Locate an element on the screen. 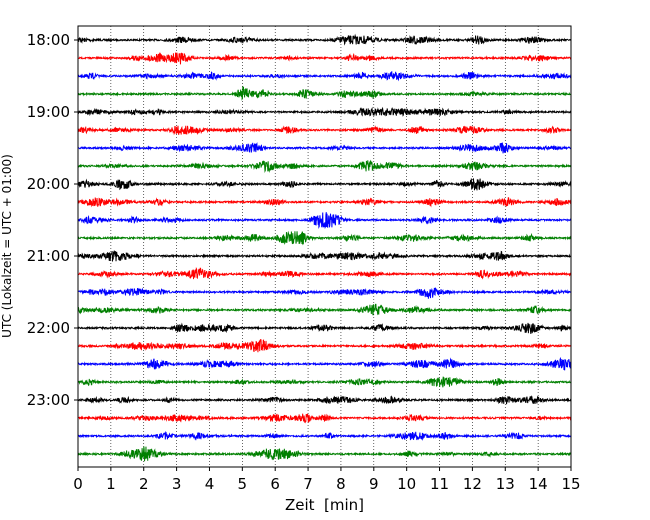 This screenshot has width=650, height=520. y-tick-label-0: 18:00 is located at coordinates (48, 40).